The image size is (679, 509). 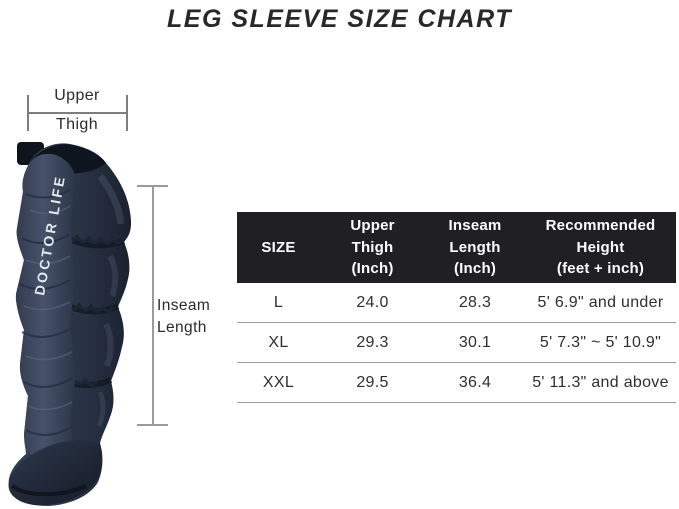 I want to click on leg-sleeve-product-image: DOCTOR LIFE, so click(x=70, y=324).